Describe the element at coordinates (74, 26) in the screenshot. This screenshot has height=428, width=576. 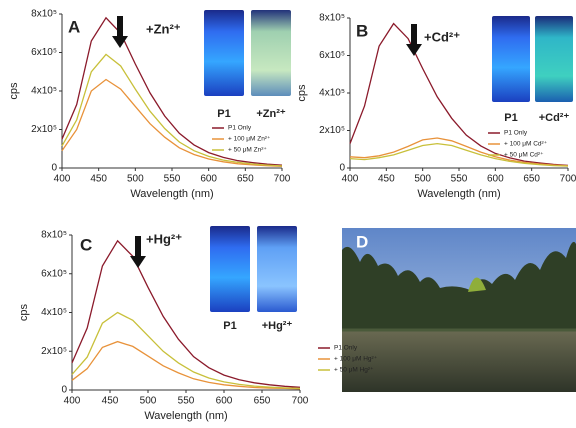
I see `panel-label: A` at that location.